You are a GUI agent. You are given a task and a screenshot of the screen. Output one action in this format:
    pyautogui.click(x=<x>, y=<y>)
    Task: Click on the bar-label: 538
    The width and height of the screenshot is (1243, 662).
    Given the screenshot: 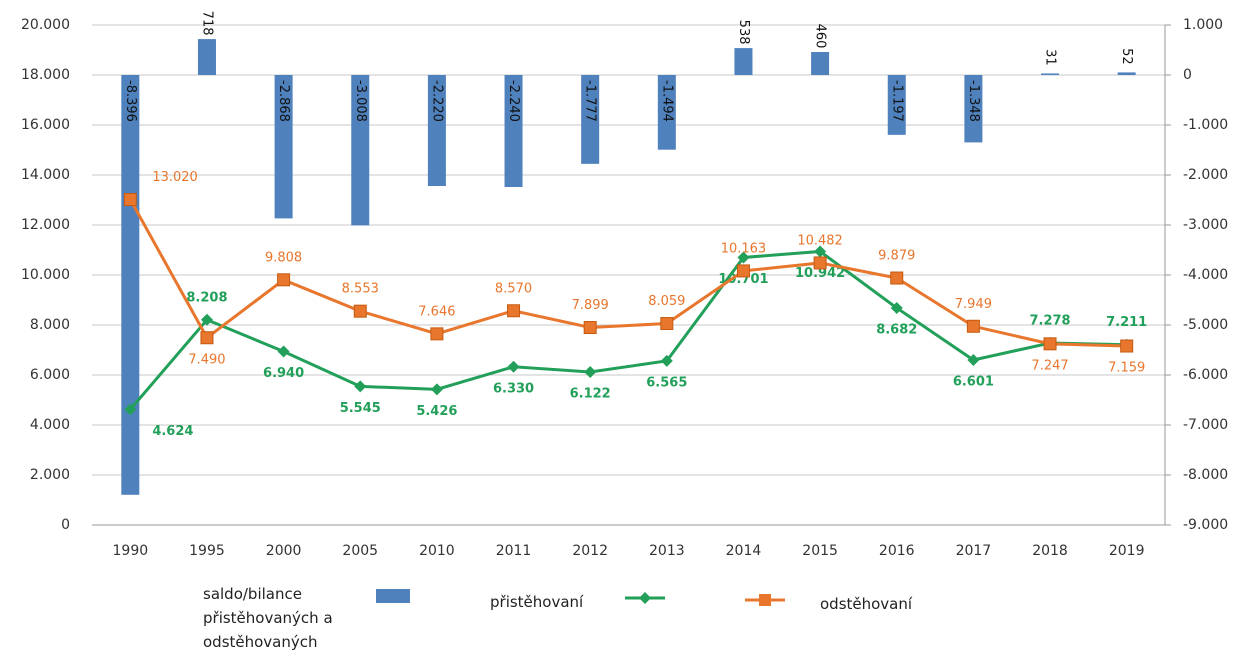 What is the action you would take?
    pyautogui.click(x=743, y=32)
    